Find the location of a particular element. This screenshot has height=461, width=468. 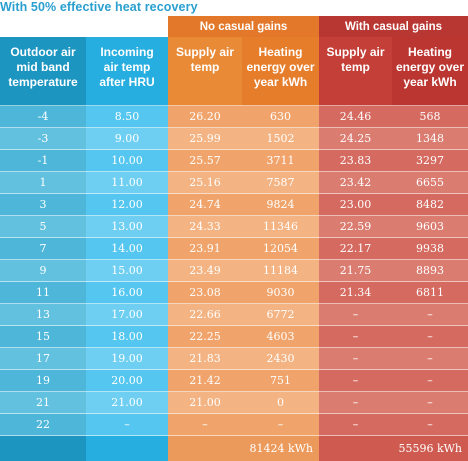

supply-temp-no-gains-cell: 24.33 is located at coordinates (205, 227).